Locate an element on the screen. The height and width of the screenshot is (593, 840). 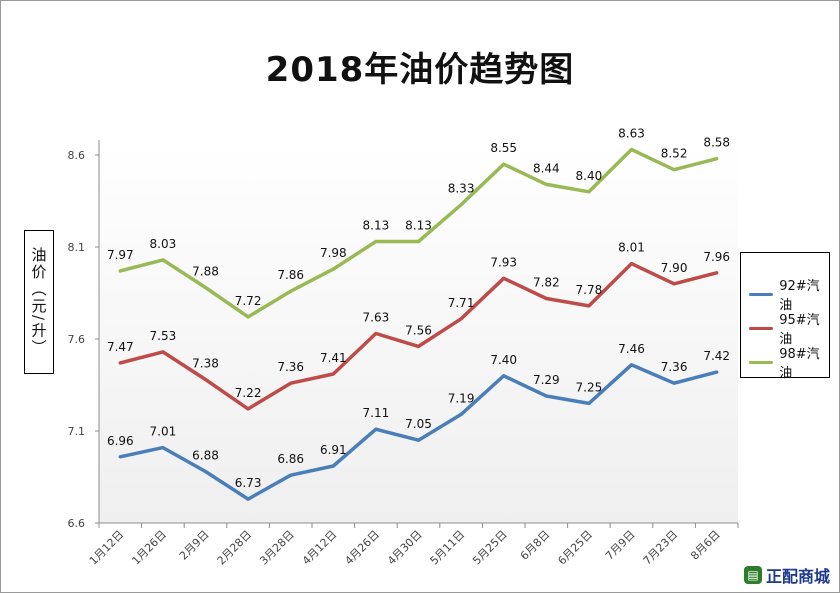
x-tick-label: 4月12日 is located at coordinates (320, 548).